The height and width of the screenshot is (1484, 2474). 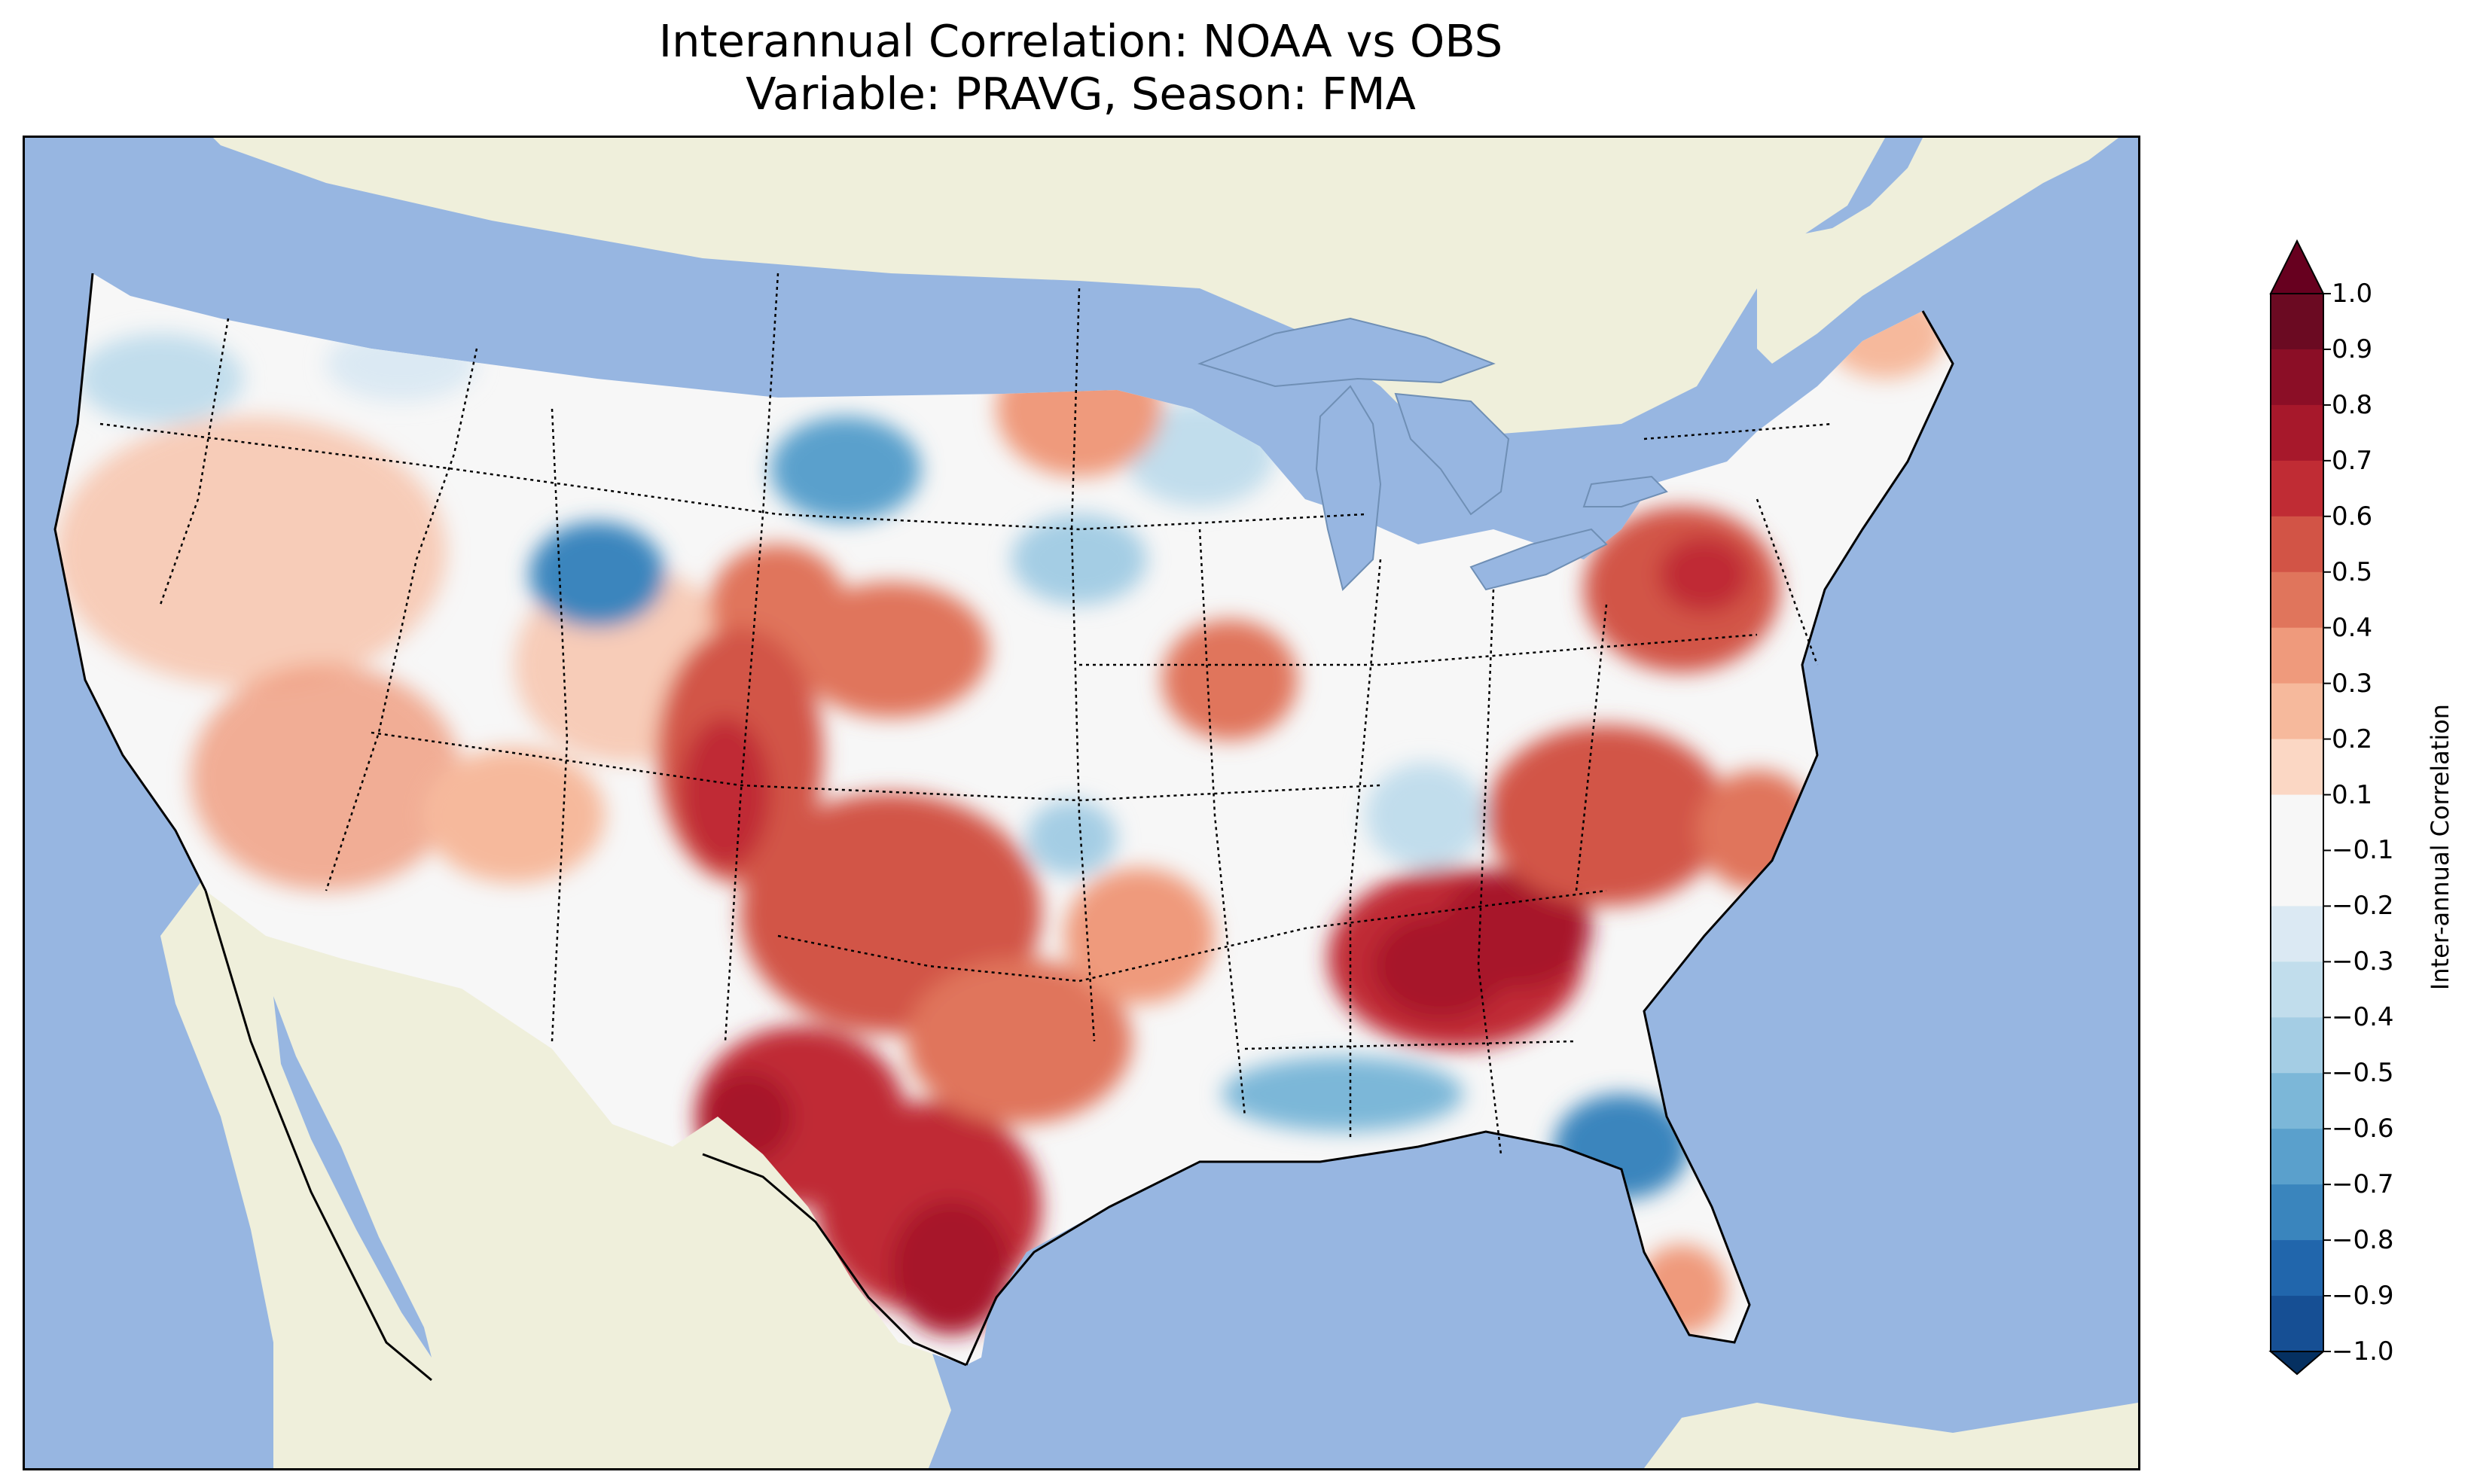 I want to click on colorbar-tick-label: 1.0, so click(x=2352, y=294).